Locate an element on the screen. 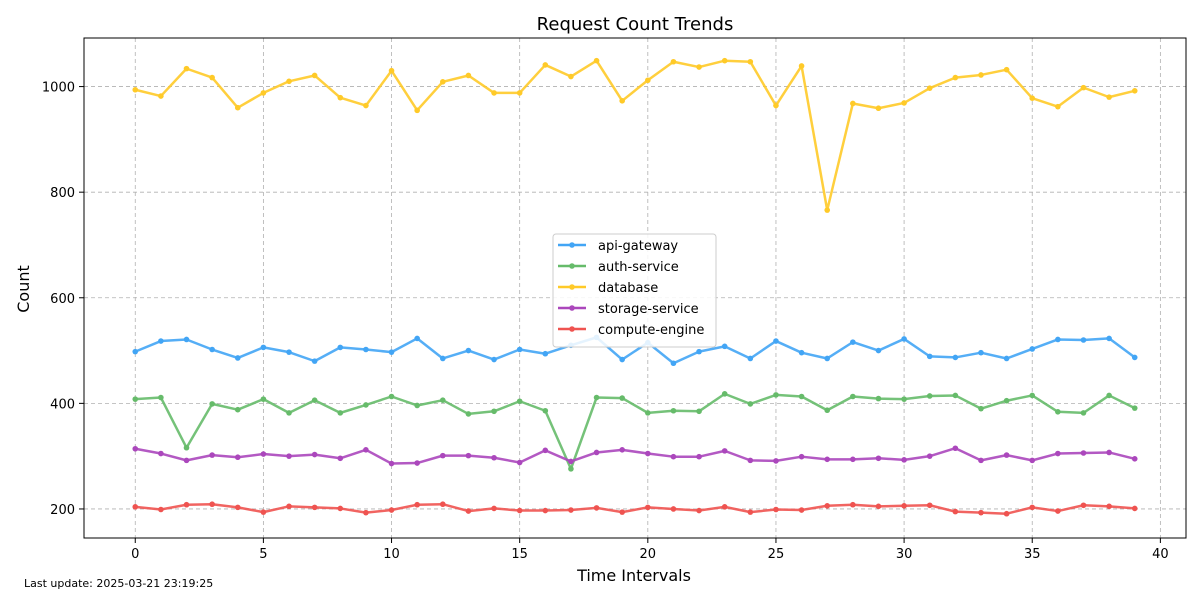 The height and width of the screenshot is (600, 1200). series-compute-engine is located at coordinates (635, 509).